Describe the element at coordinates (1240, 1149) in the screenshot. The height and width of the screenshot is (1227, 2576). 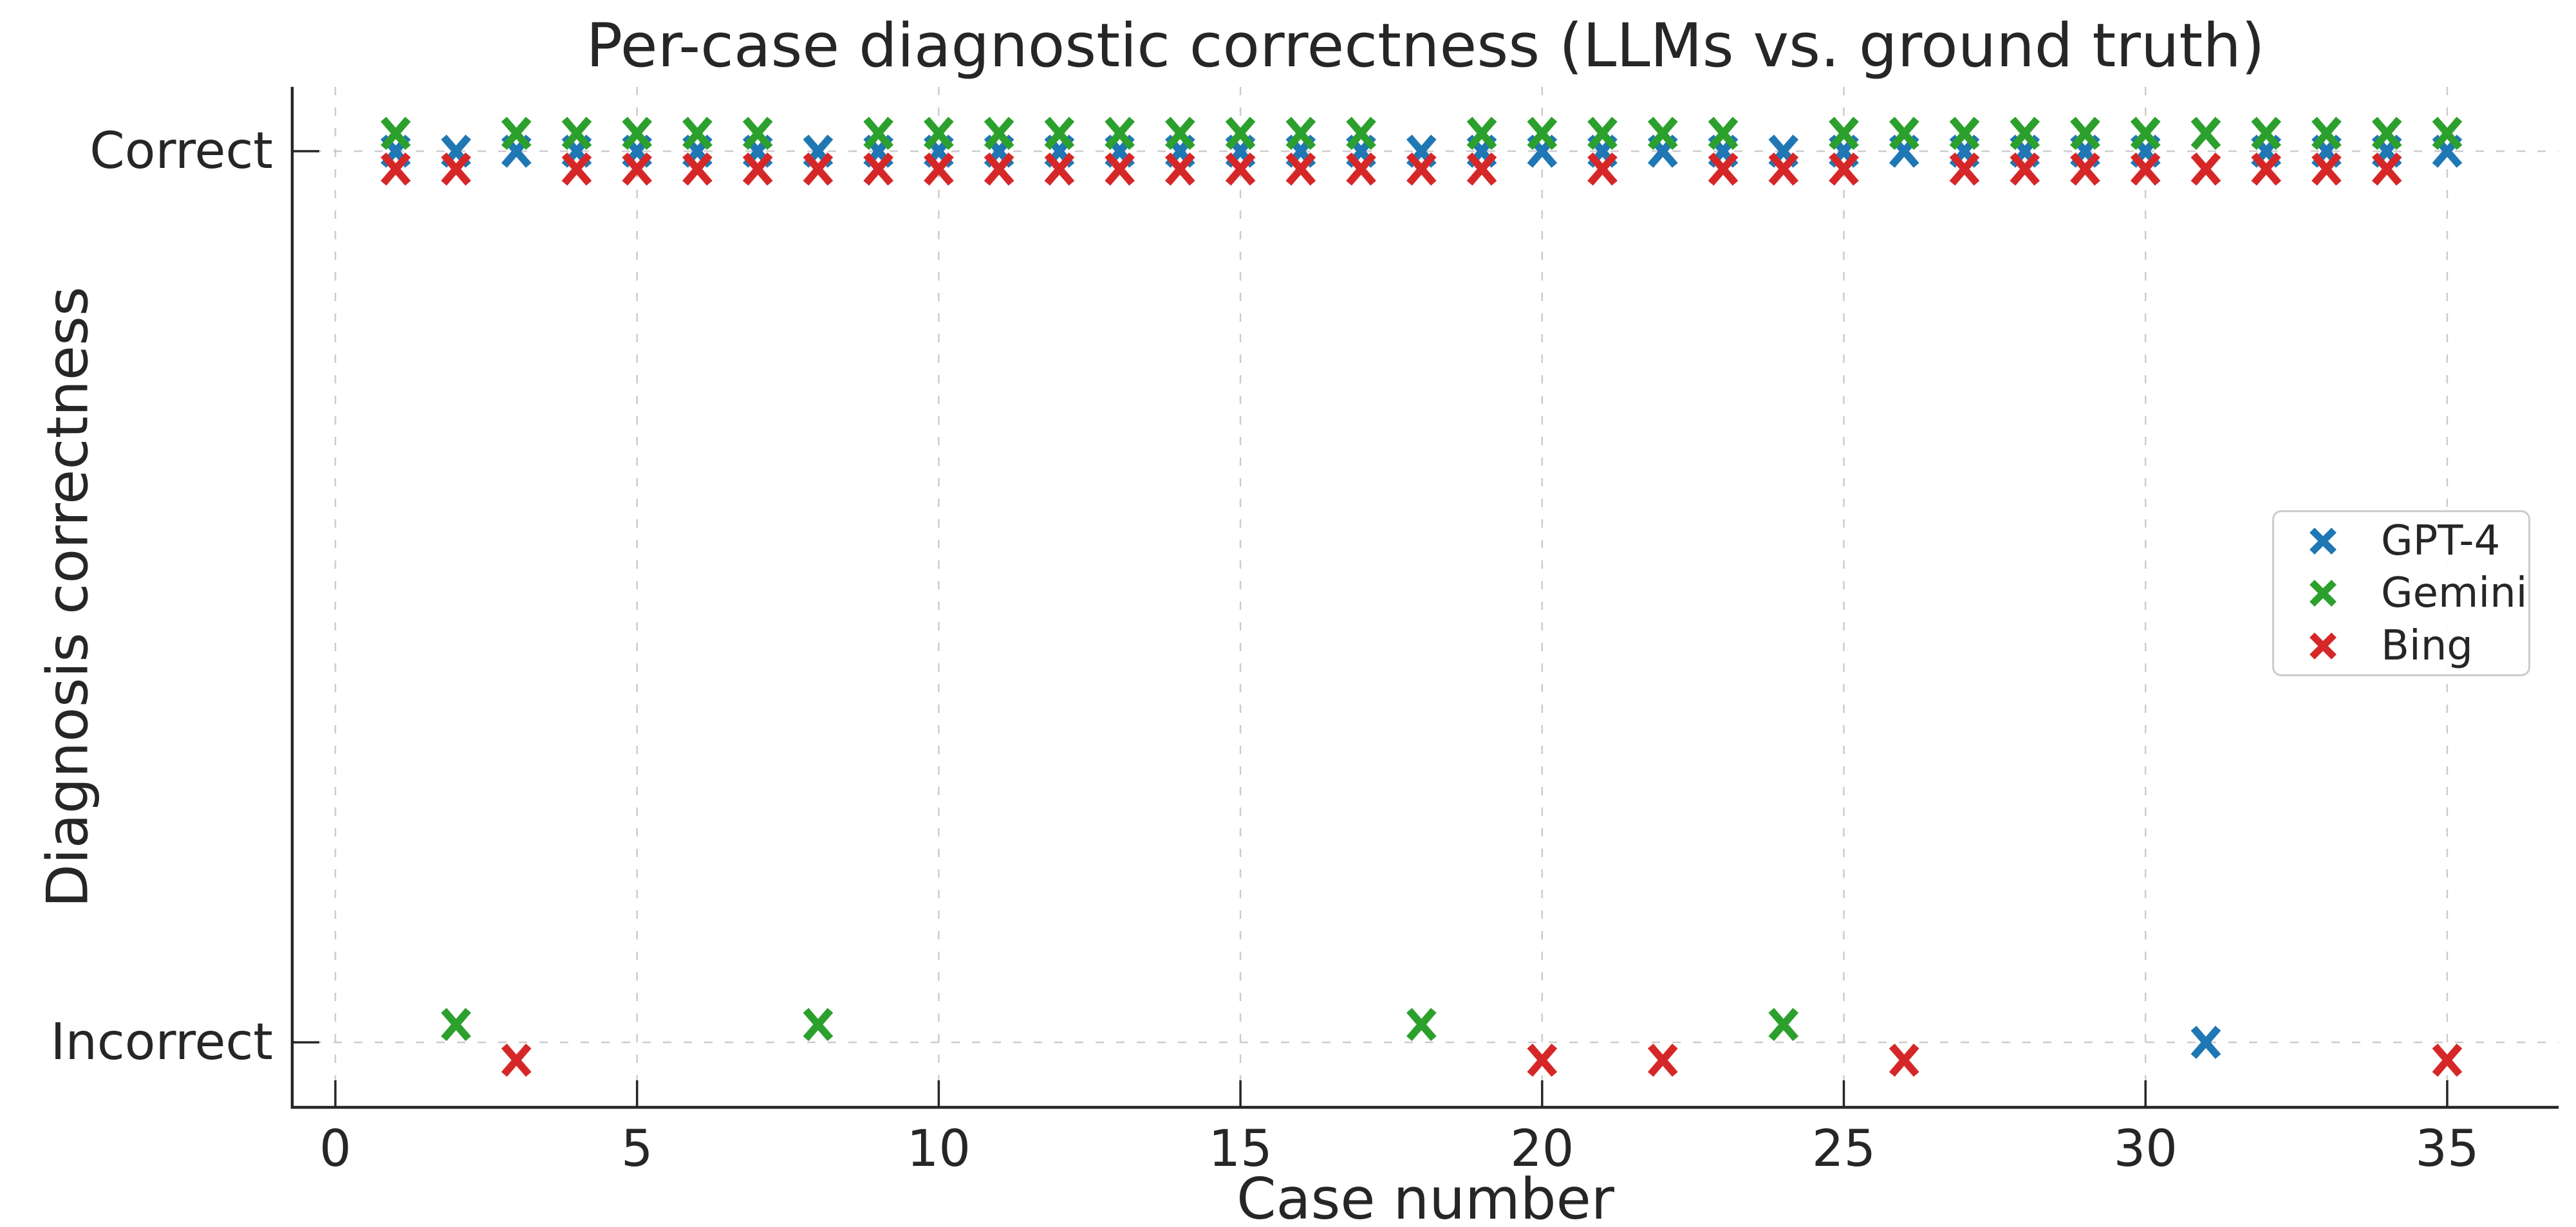
I see `x-tick-label: 15` at that location.